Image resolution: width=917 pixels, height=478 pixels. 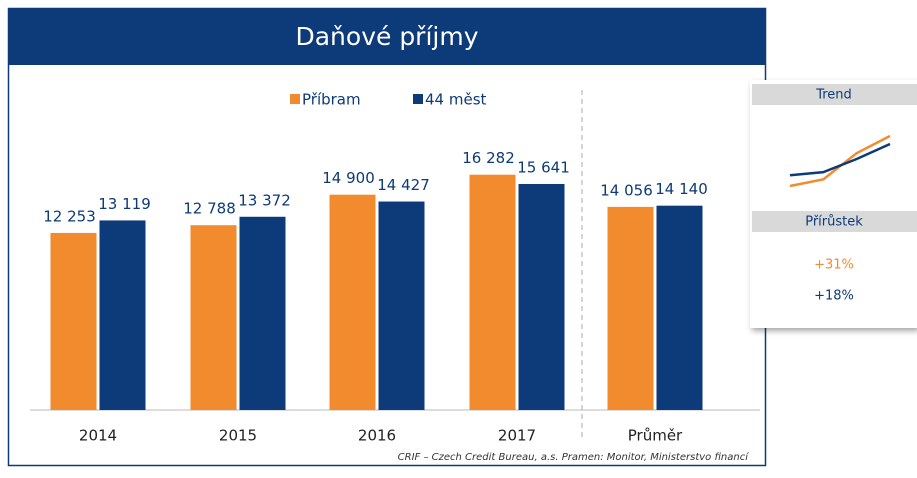 I want to click on x-tick-label: 2016, so click(x=377, y=436).